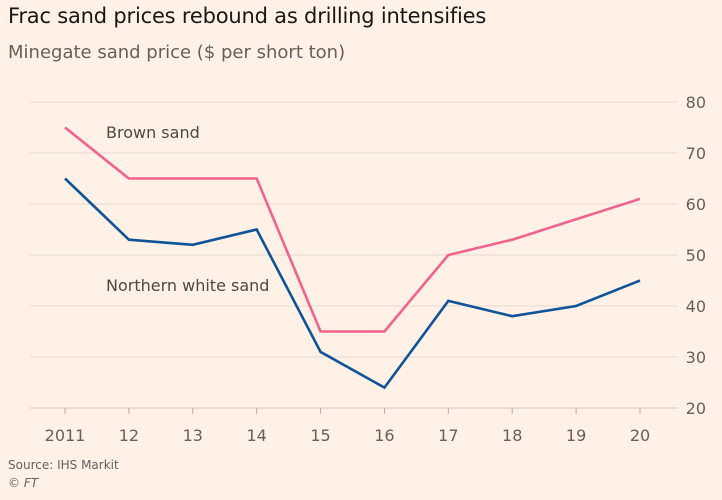  What do you see at coordinates (193, 435) in the screenshot?
I see `x-tick-label-13: 13` at bounding box center [193, 435].